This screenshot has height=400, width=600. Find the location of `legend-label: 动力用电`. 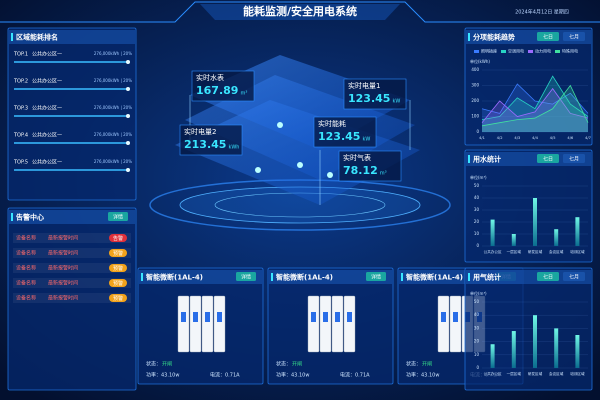

legend-label: 动力用电 is located at coordinates (543, 51).